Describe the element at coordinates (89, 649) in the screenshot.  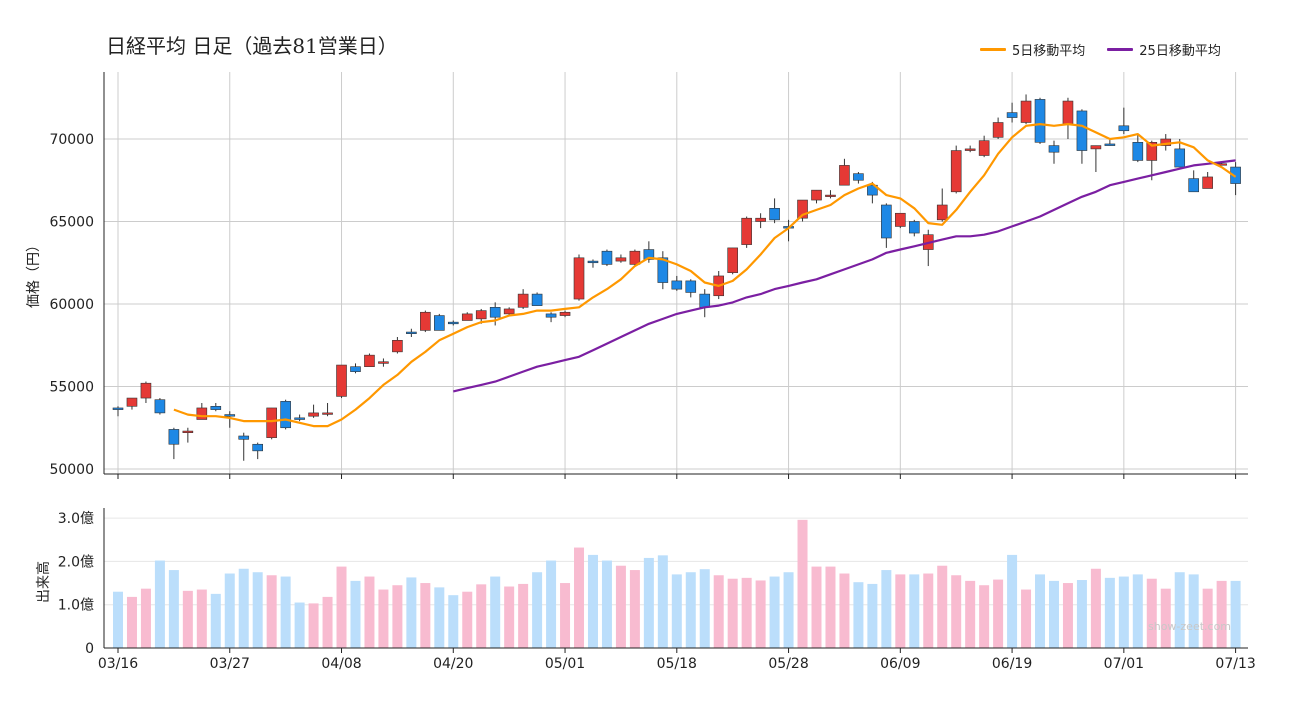
I see `volume-tick-label: 0` at that location.